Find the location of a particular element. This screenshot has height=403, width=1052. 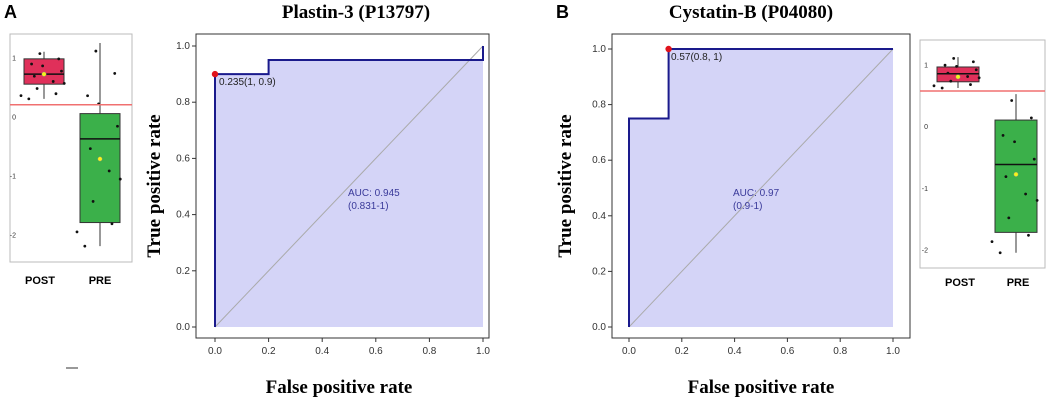

roc-a-ytick-label-3: 0.6 is located at coordinates (183, 158).